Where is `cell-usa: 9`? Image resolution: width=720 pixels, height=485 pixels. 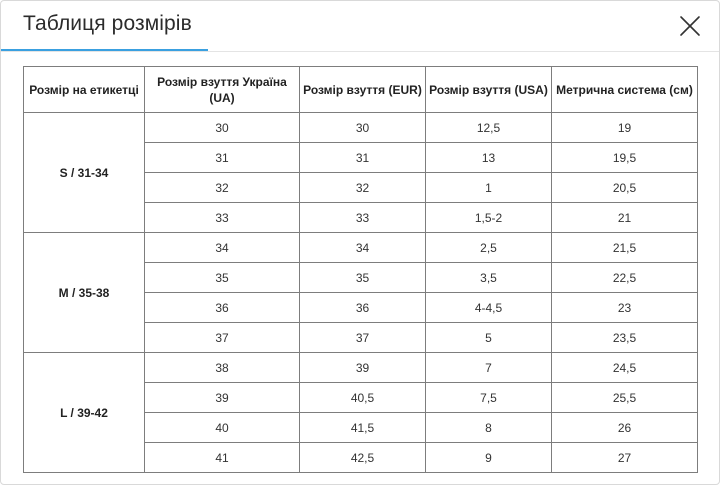 cell-usa: 9 is located at coordinates (488, 457).